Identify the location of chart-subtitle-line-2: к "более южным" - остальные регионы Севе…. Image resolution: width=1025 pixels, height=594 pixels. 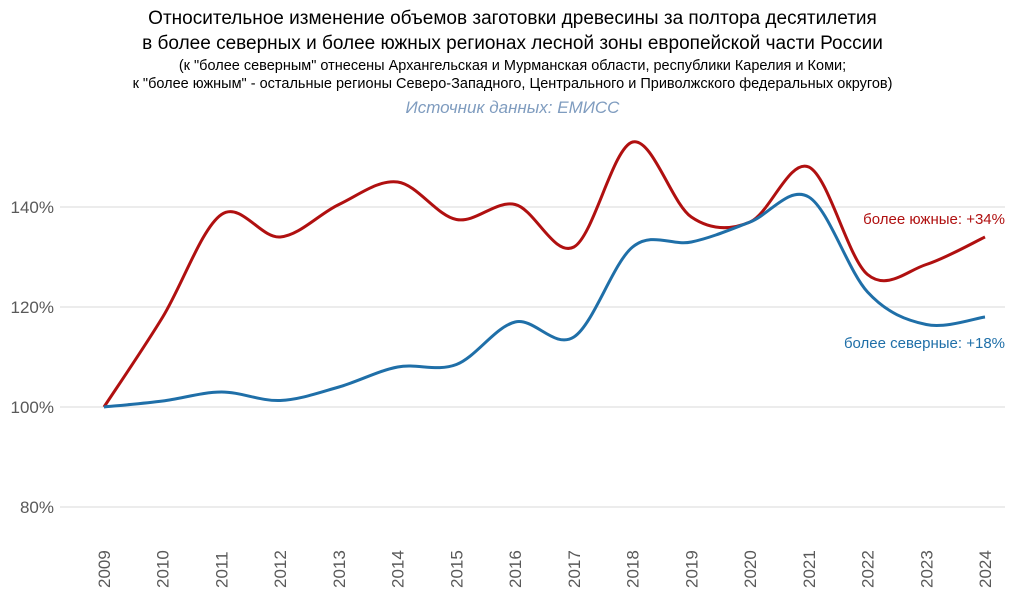
(512, 84).